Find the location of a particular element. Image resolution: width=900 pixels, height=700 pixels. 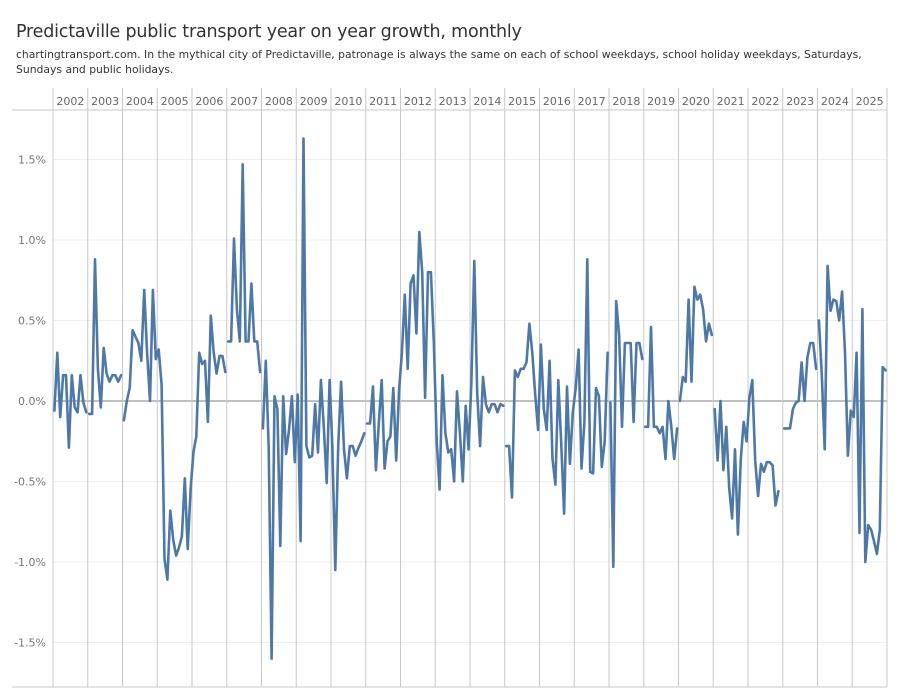

year-label-2013: 2013 is located at coordinates (453, 101).